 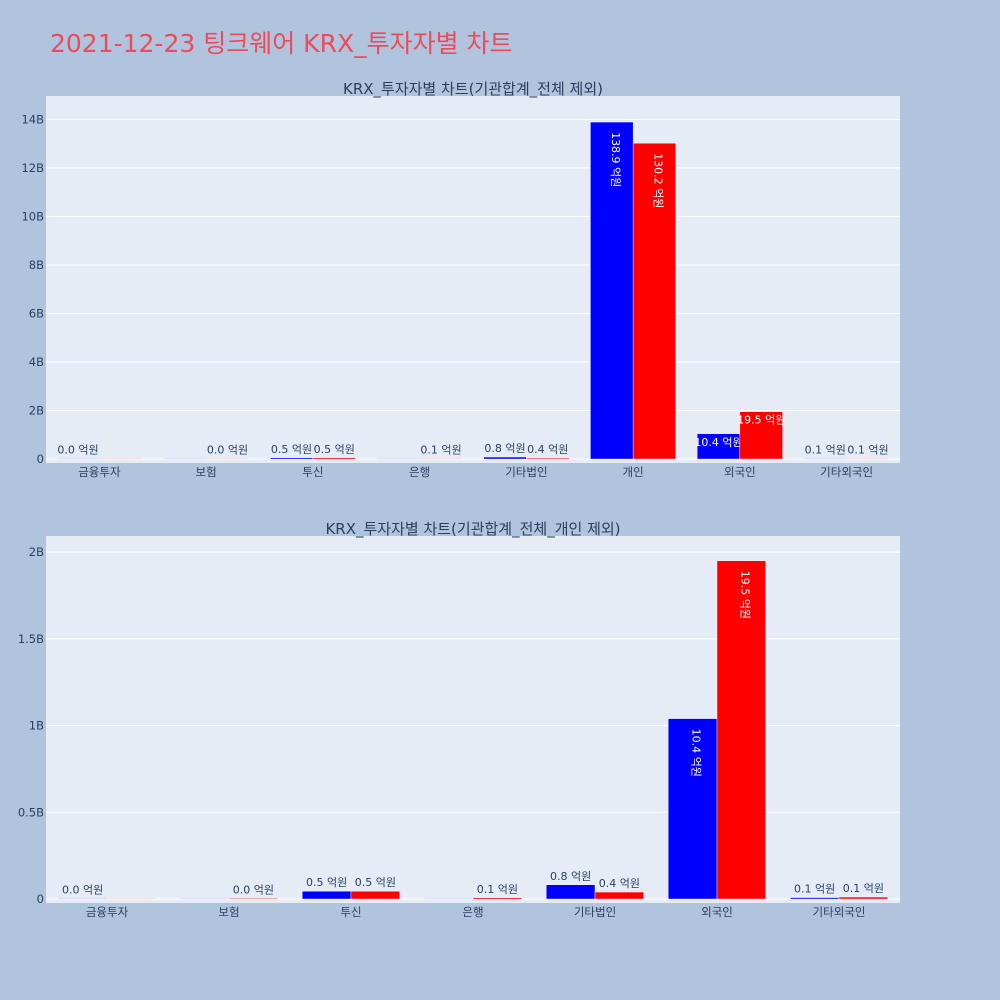 What do you see at coordinates (472, 529) in the screenshot?
I see `chart-title: KRX_투자자별 차트(기관합계_전체_개인 제외)` at bounding box center [472, 529].